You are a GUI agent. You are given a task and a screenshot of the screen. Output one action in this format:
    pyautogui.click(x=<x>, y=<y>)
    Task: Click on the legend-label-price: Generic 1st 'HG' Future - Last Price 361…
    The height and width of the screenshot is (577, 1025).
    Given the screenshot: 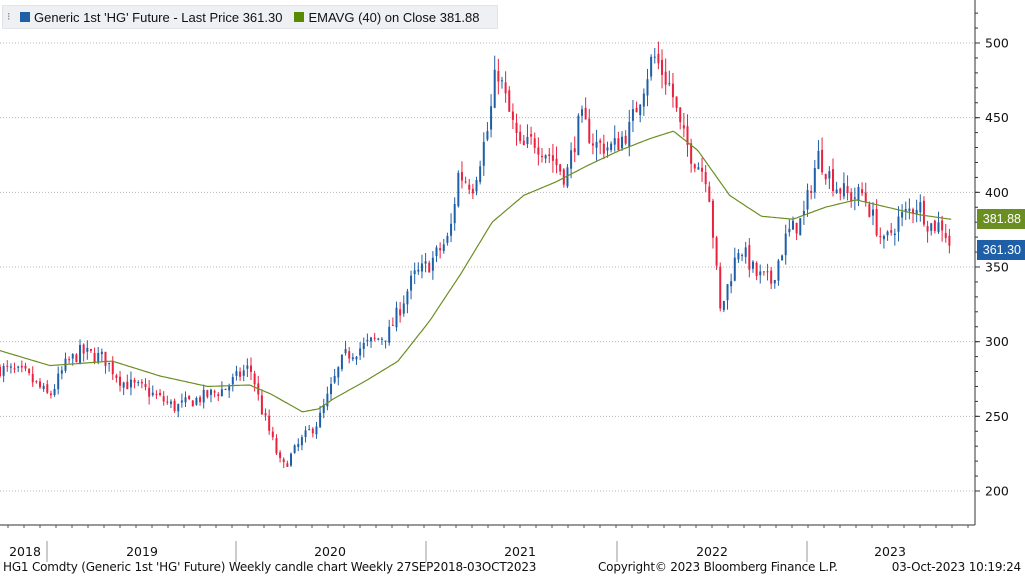 What is the action you would take?
    pyautogui.click(x=158, y=17)
    